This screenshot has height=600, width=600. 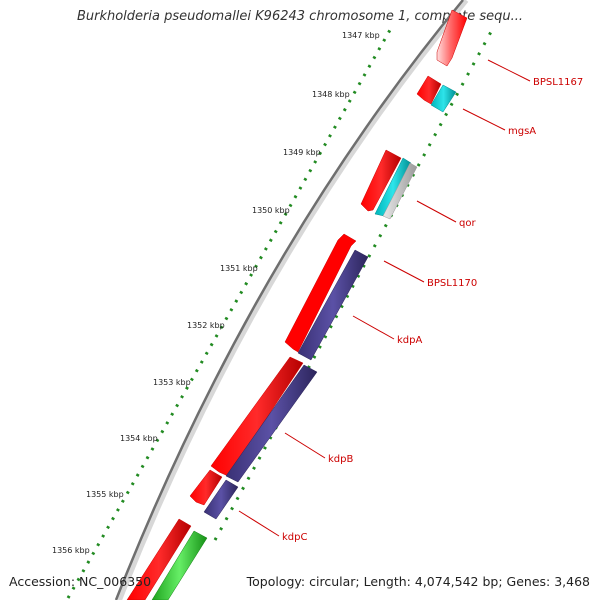 I want to click on ruler-tick-label: 1347 kbp, so click(x=361, y=35).